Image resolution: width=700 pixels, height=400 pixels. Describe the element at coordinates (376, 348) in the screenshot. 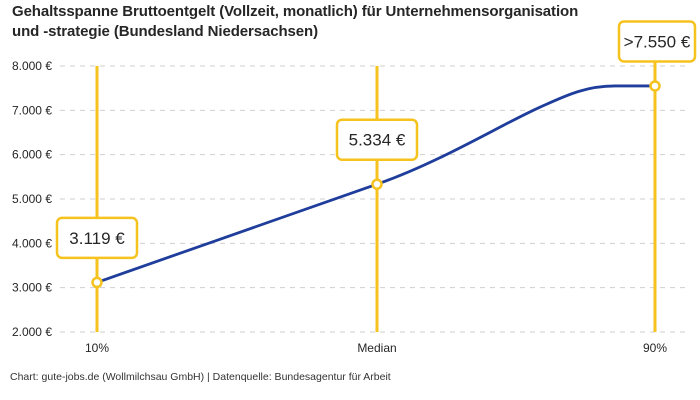

I see `x-tick-label: Median` at that location.